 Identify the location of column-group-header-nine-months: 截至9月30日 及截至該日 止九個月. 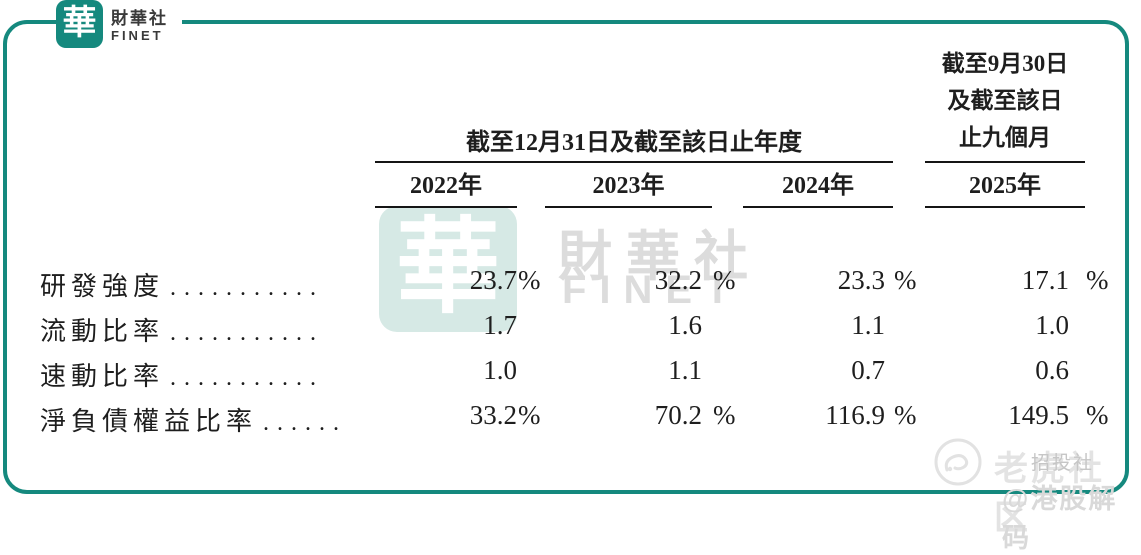
(1005, 107).